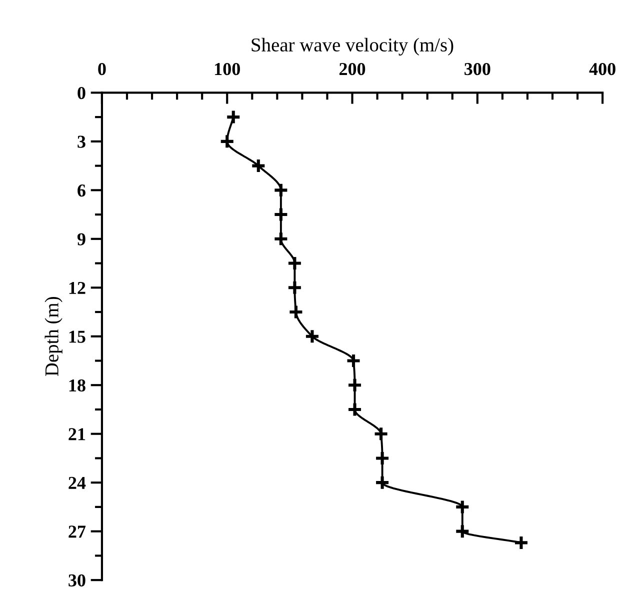 The width and height of the screenshot is (618, 598). I want to click on x-tick-label: 400, so click(602, 69).